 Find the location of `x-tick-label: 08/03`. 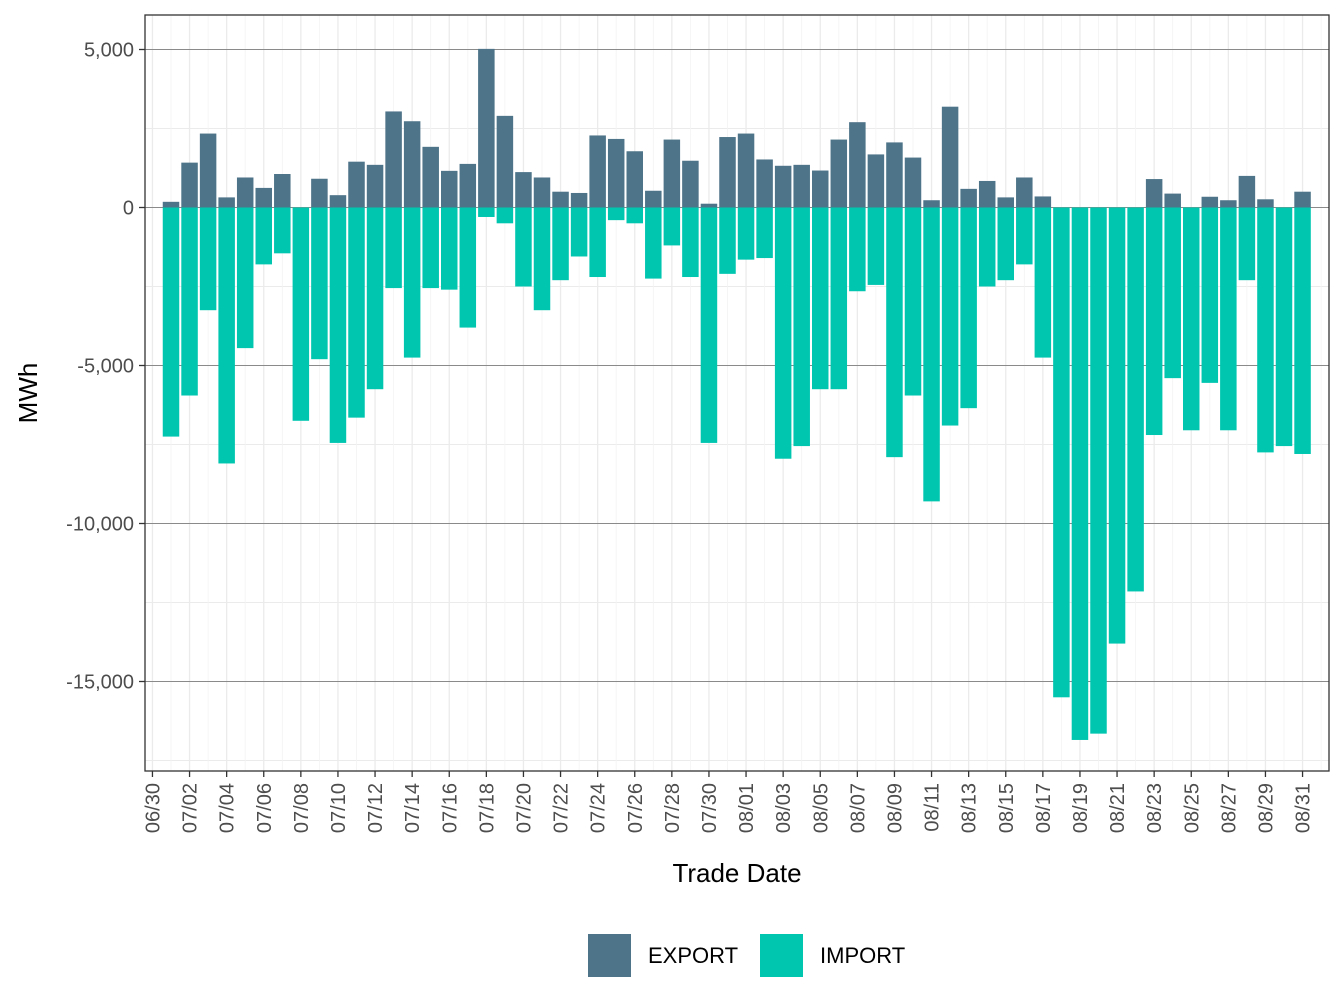

x-tick-label: 08/03 is located at coordinates (784, 808).